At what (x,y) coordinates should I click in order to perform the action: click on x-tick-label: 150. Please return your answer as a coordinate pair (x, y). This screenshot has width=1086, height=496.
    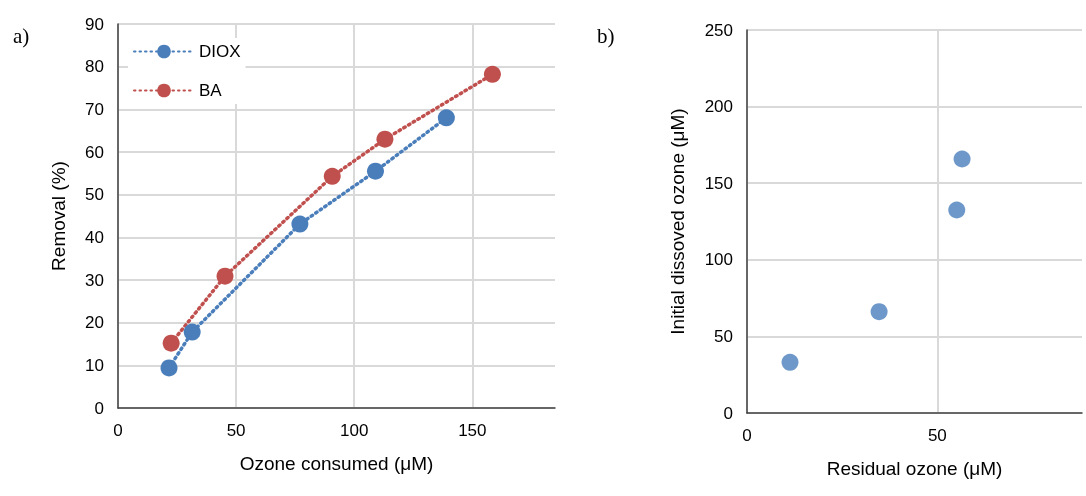
    Looking at the image, I should click on (472, 430).